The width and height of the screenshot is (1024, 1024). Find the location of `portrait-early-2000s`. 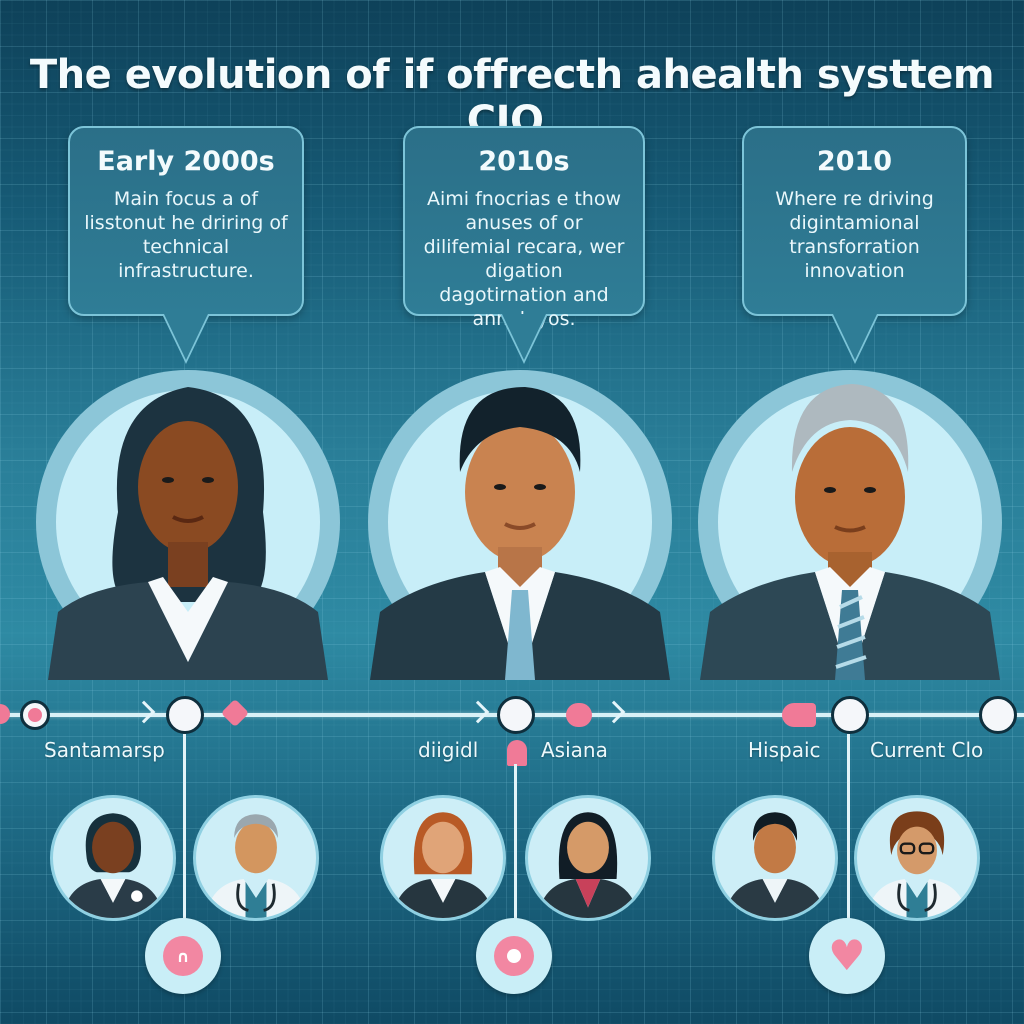

portrait-early-2000s is located at coordinates (188, 521).